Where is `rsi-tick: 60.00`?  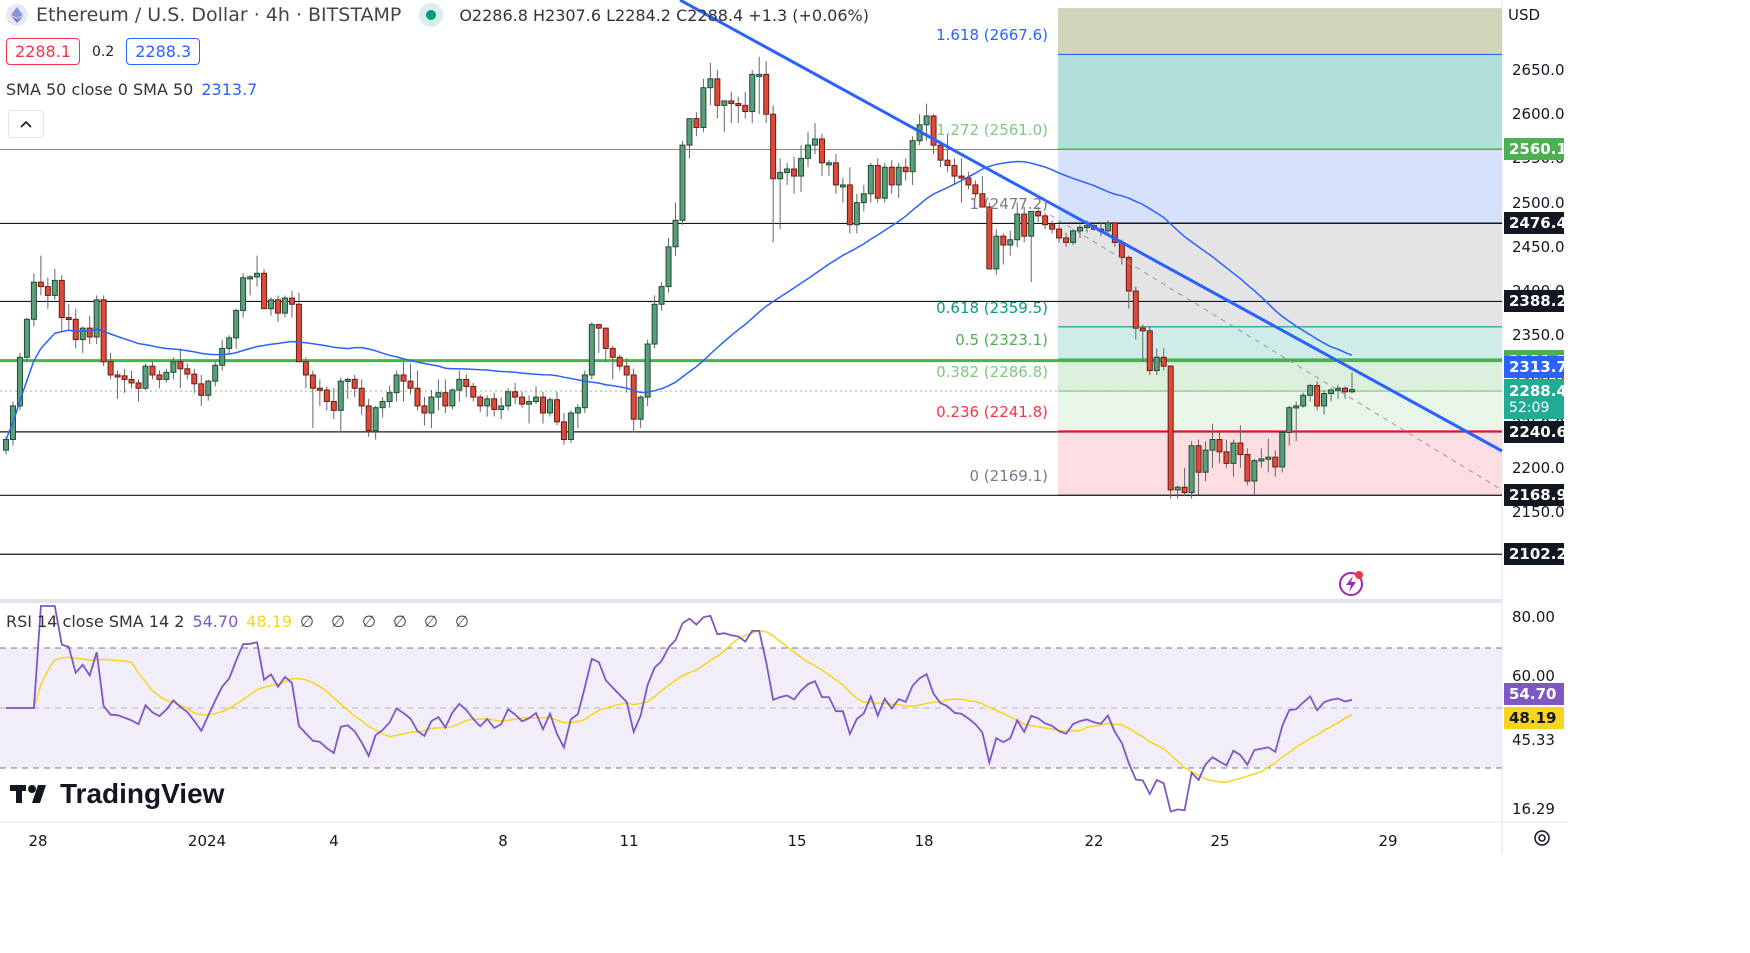
rsi-tick: 60.00 is located at coordinates (1533, 676).